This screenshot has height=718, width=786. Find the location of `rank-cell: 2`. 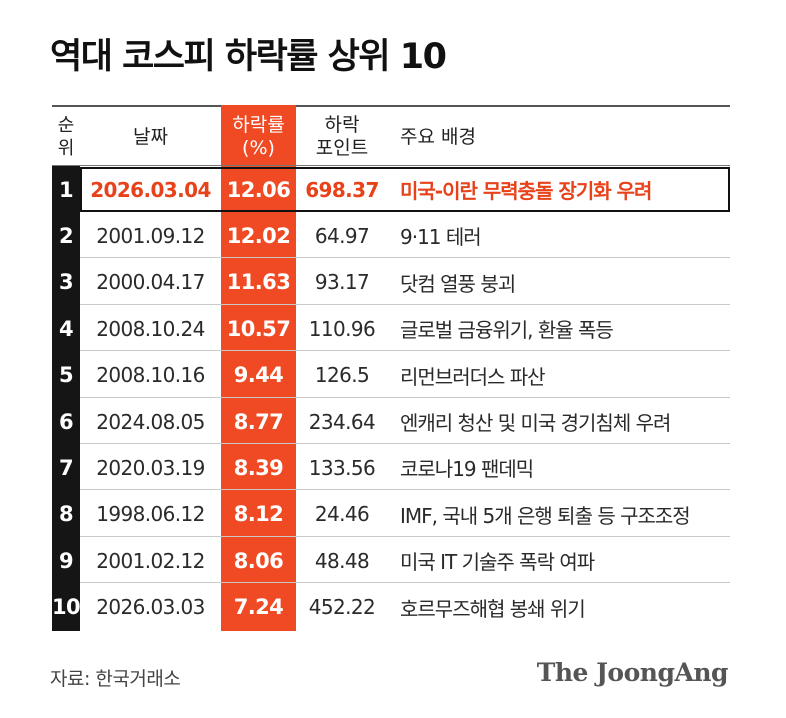

rank-cell: 2 is located at coordinates (66, 235).